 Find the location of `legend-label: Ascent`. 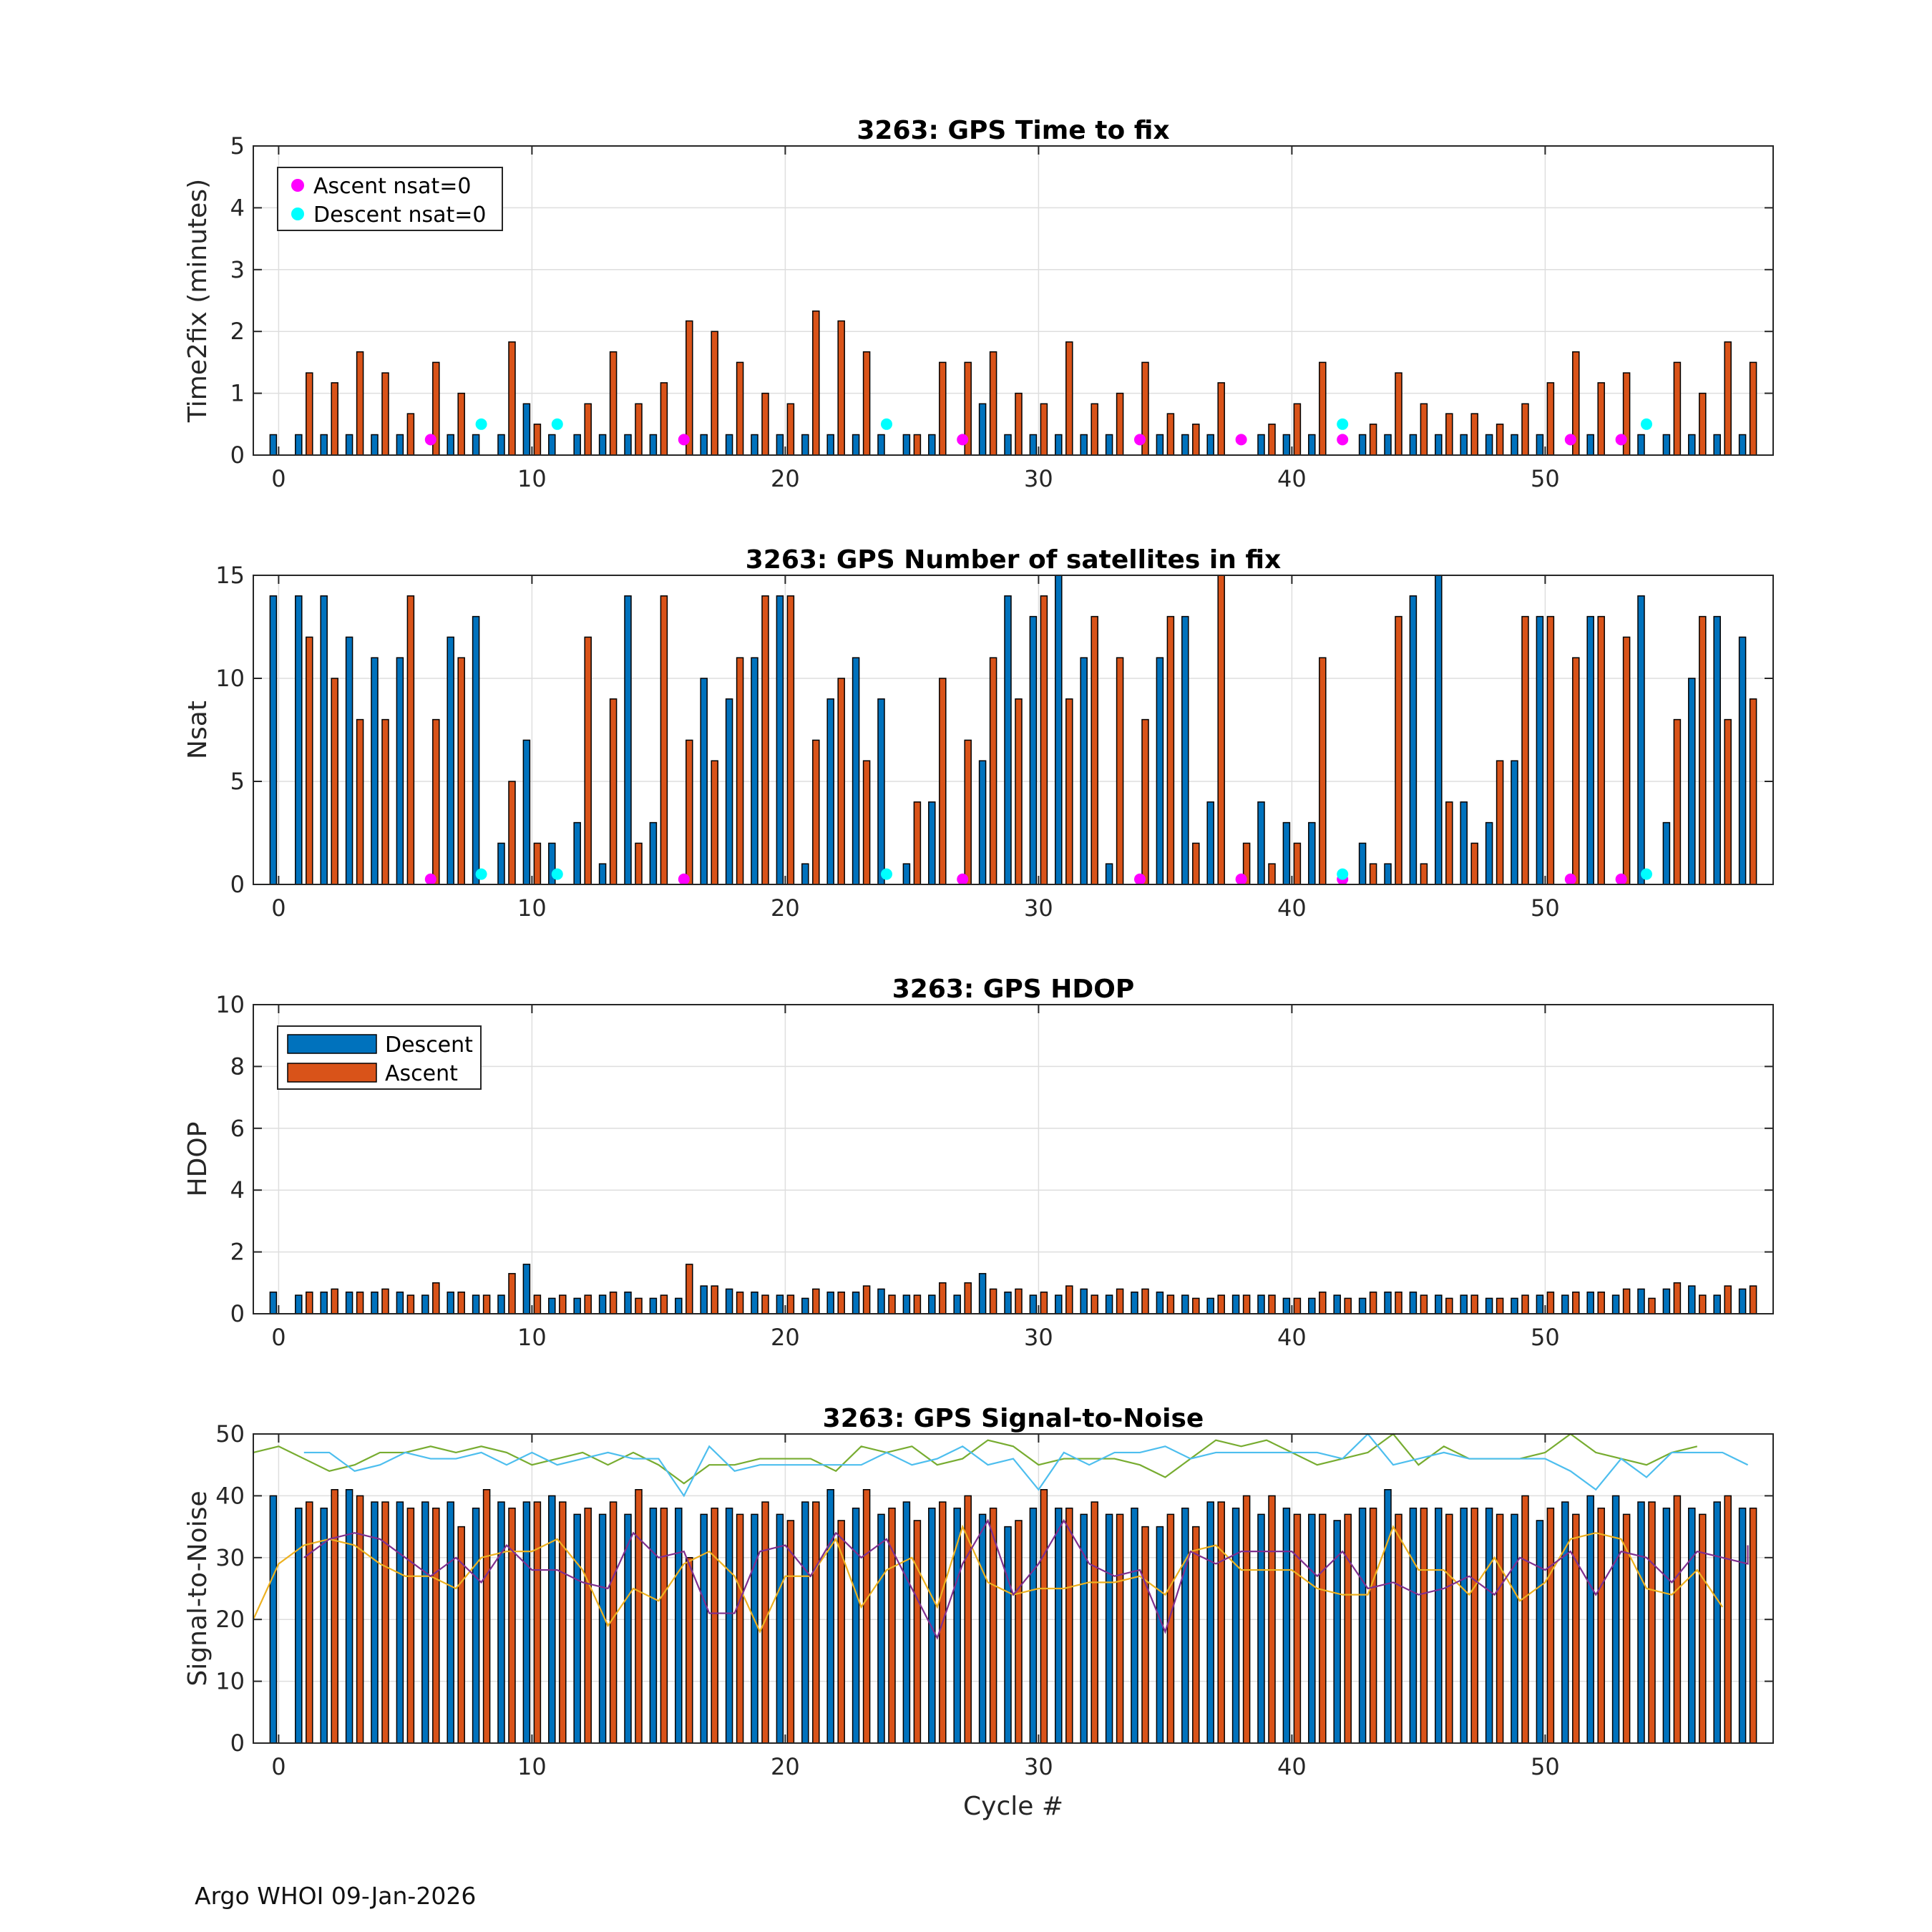

legend-label: Ascent is located at coordinates (421, 1073).